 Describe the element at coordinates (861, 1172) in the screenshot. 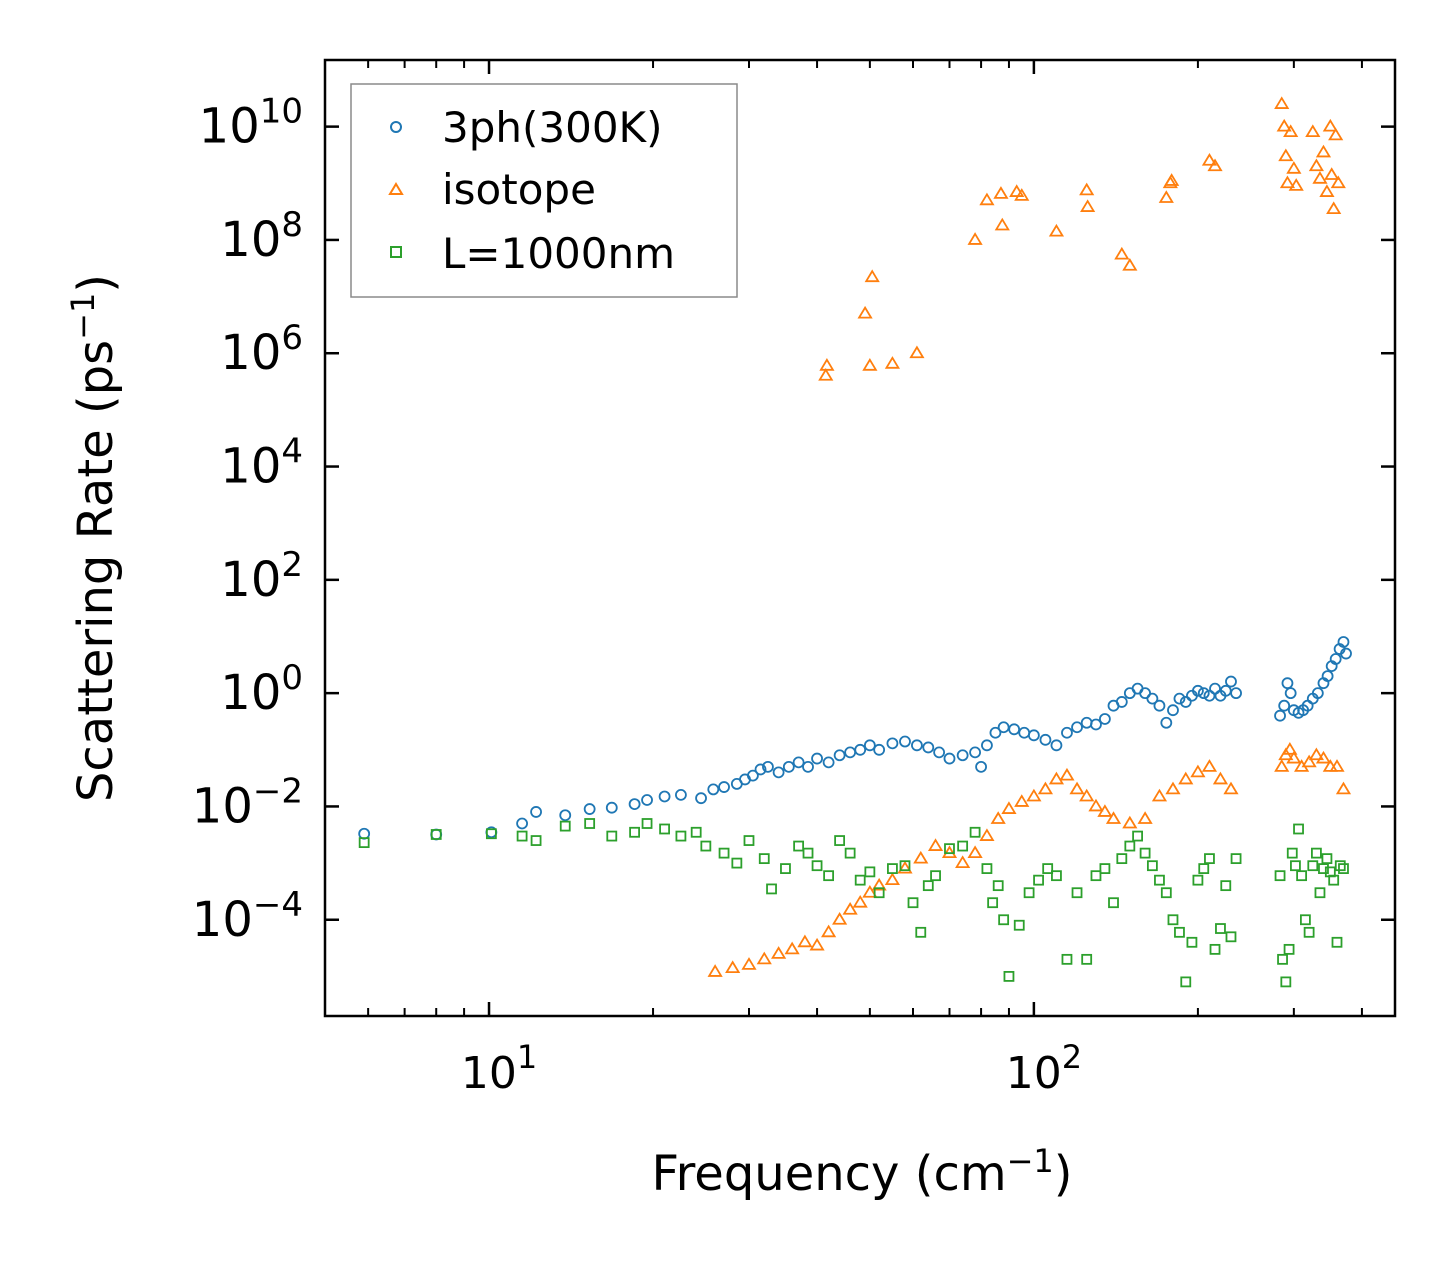

I see `x-axis-label: Frequency (cm−1)` at that location.